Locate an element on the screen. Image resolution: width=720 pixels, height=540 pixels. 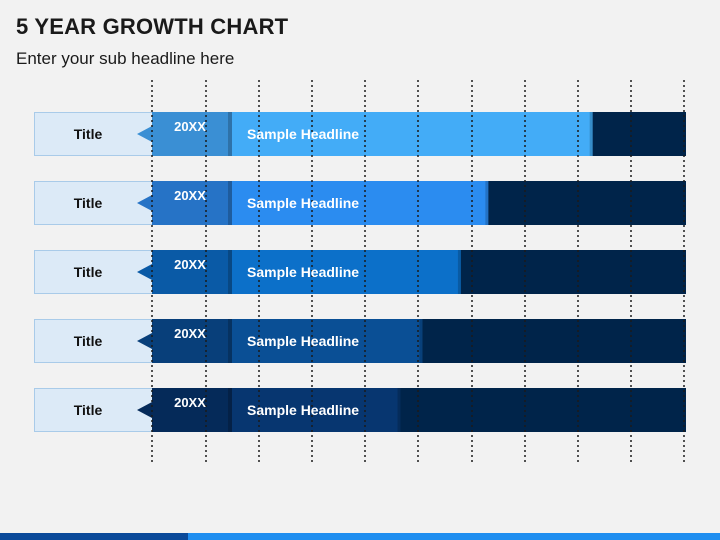
footer-band-dark is located at coordinates (94, 536).